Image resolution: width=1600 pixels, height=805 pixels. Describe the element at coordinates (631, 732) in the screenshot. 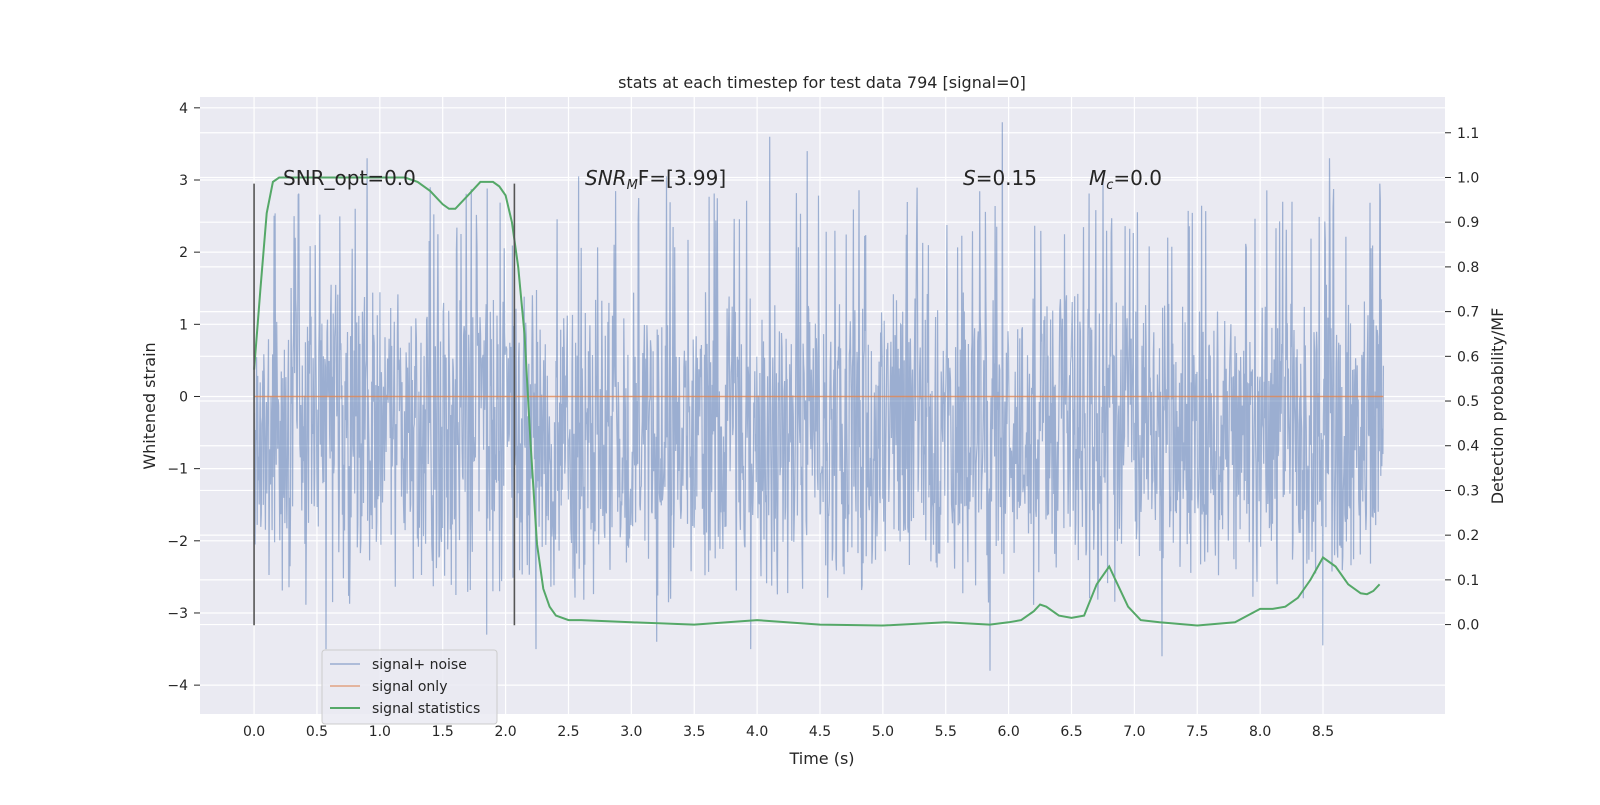

I see `x-tick-label: 3.0` at that location.